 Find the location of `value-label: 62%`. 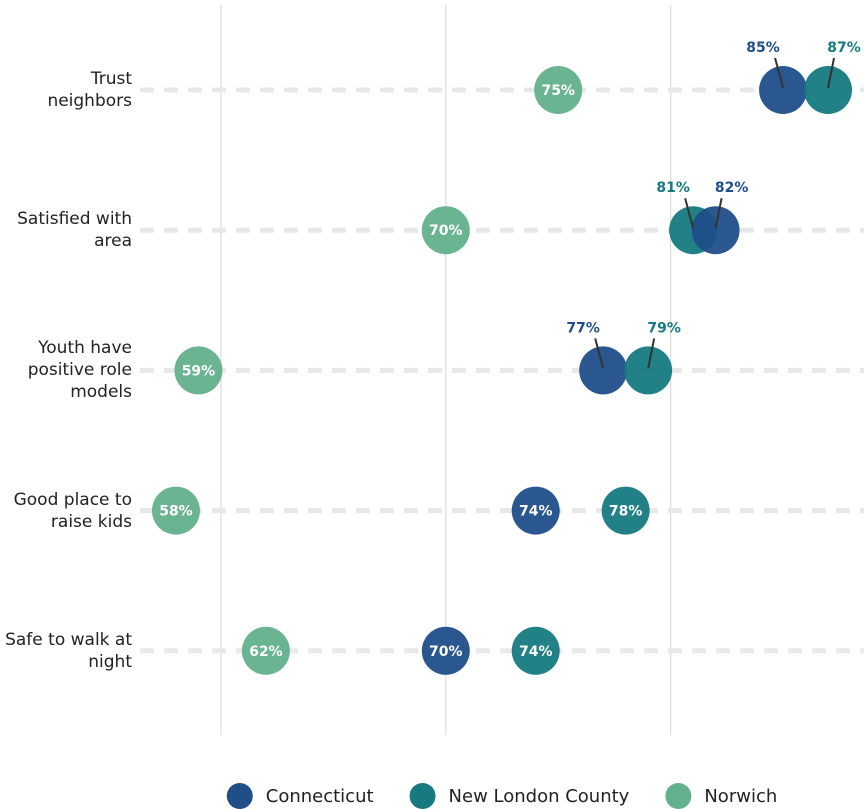

value-label: 62% is located at coordinates (266, 652).